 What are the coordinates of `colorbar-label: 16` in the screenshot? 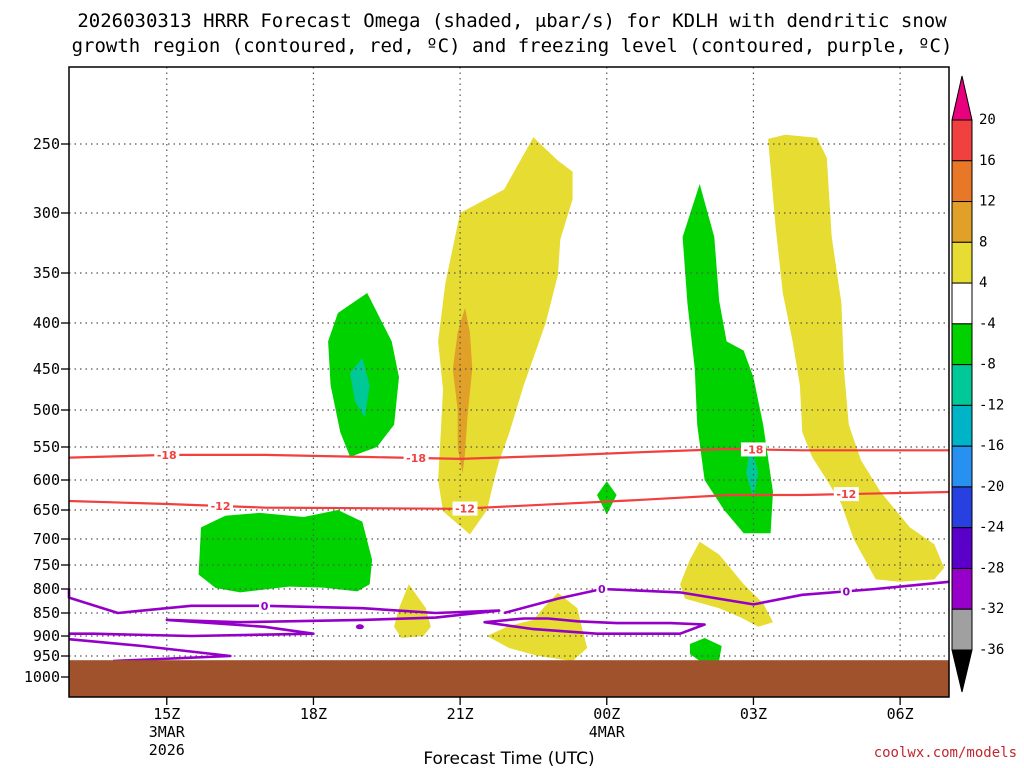 It's located at (987, 161).